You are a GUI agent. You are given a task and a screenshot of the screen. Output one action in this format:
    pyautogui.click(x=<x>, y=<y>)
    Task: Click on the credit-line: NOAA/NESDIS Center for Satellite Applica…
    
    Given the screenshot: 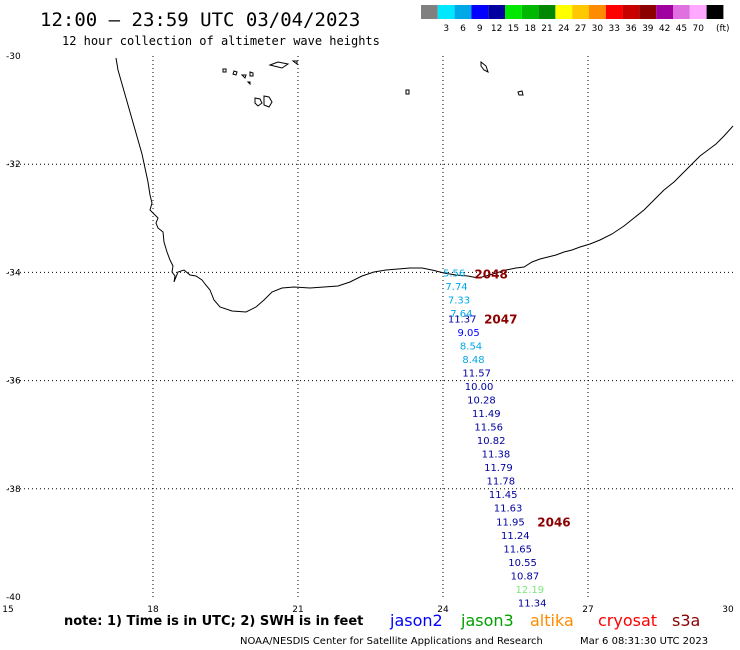 What is the action you would take?
    pyautogui.click(x=391, y=641)
    